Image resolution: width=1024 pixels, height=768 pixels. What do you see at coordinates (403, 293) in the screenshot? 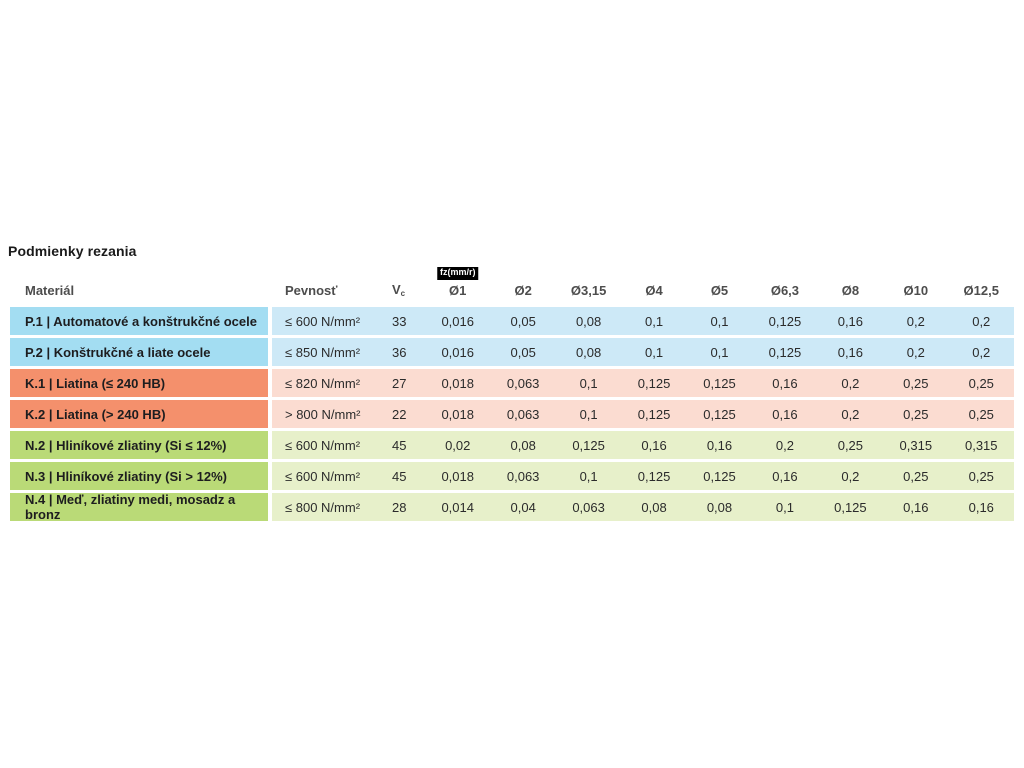
I see `vc-subscript: c` at bounding box center [403, 293].